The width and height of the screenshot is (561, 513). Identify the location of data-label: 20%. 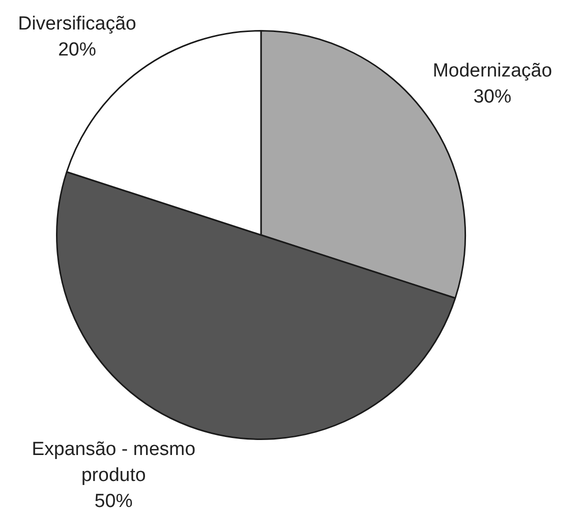
(77, 50).